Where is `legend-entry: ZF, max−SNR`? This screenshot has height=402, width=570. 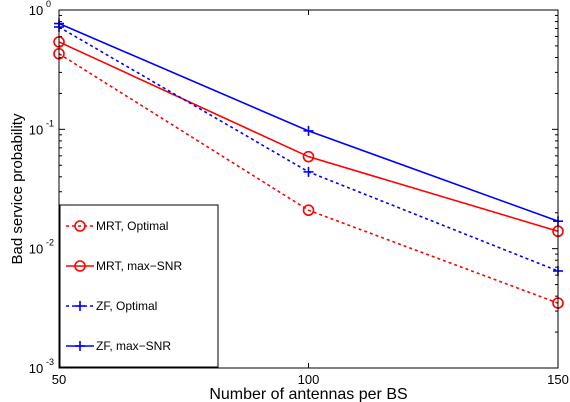
legend-entry: ZF, max−SNR is located at coordinates (118, 346).